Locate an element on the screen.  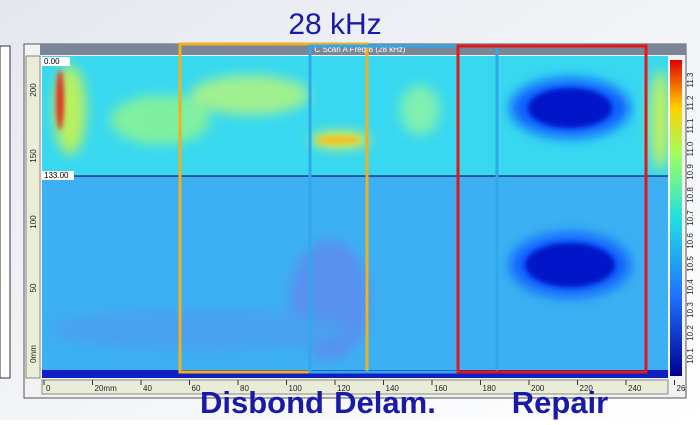
region-label: Delam. is located at coordinates (385, 402).